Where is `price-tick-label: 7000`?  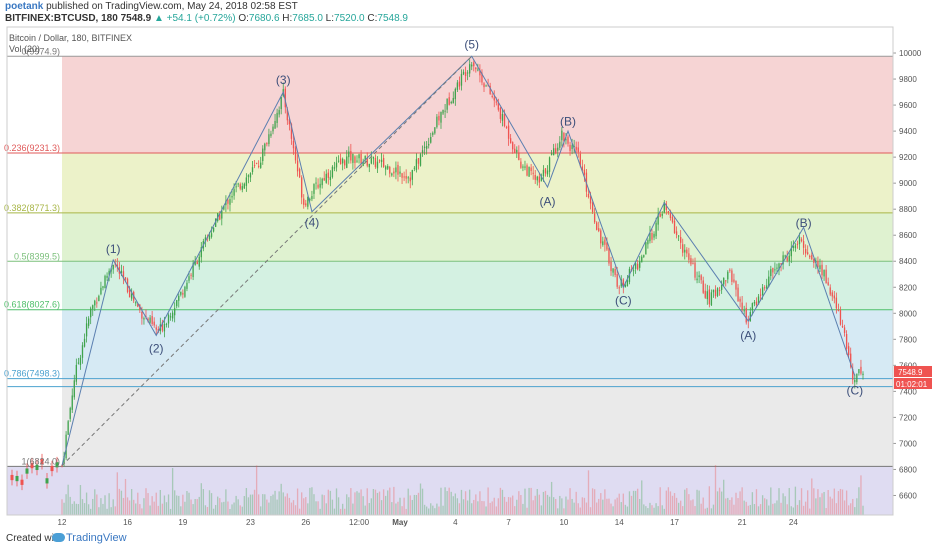
price-tick-label: 7000 is located at coordinates (908, 443).